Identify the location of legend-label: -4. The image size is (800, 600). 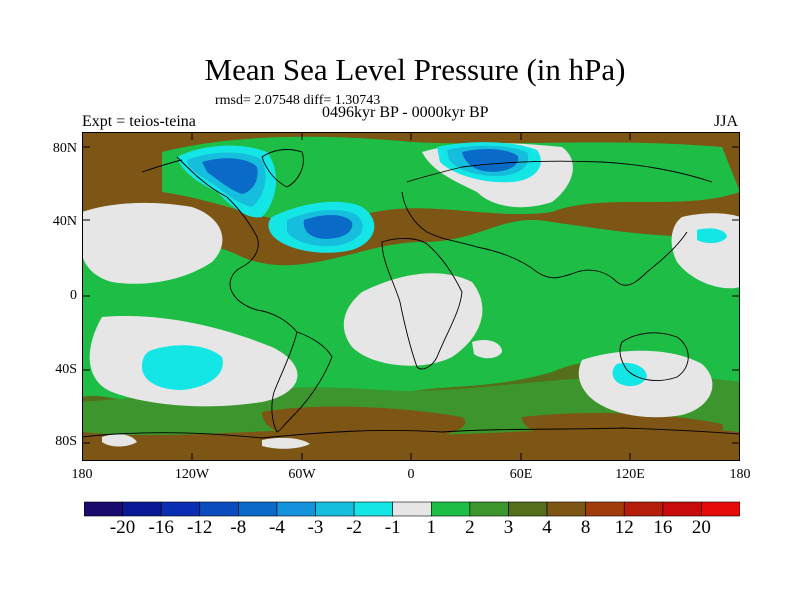
(277, 527).